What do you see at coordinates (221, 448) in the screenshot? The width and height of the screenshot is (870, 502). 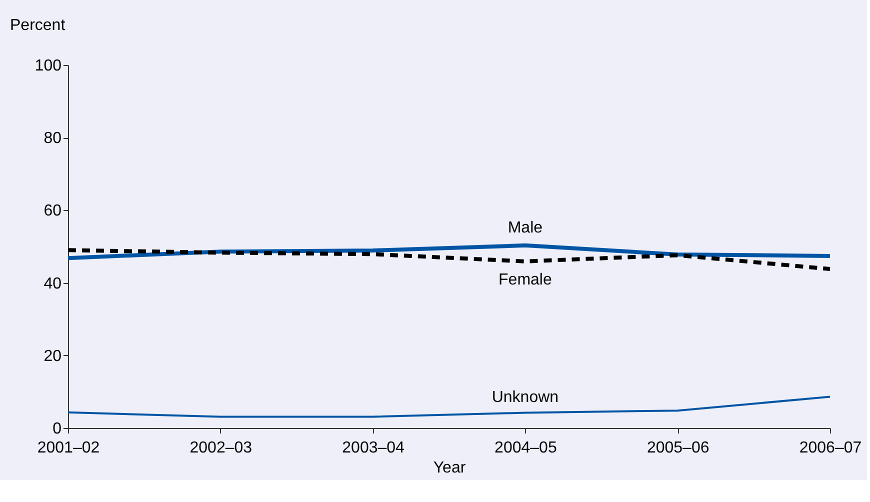 I see `x-tick-label: 2002–03` at bounding box center [221, 448].